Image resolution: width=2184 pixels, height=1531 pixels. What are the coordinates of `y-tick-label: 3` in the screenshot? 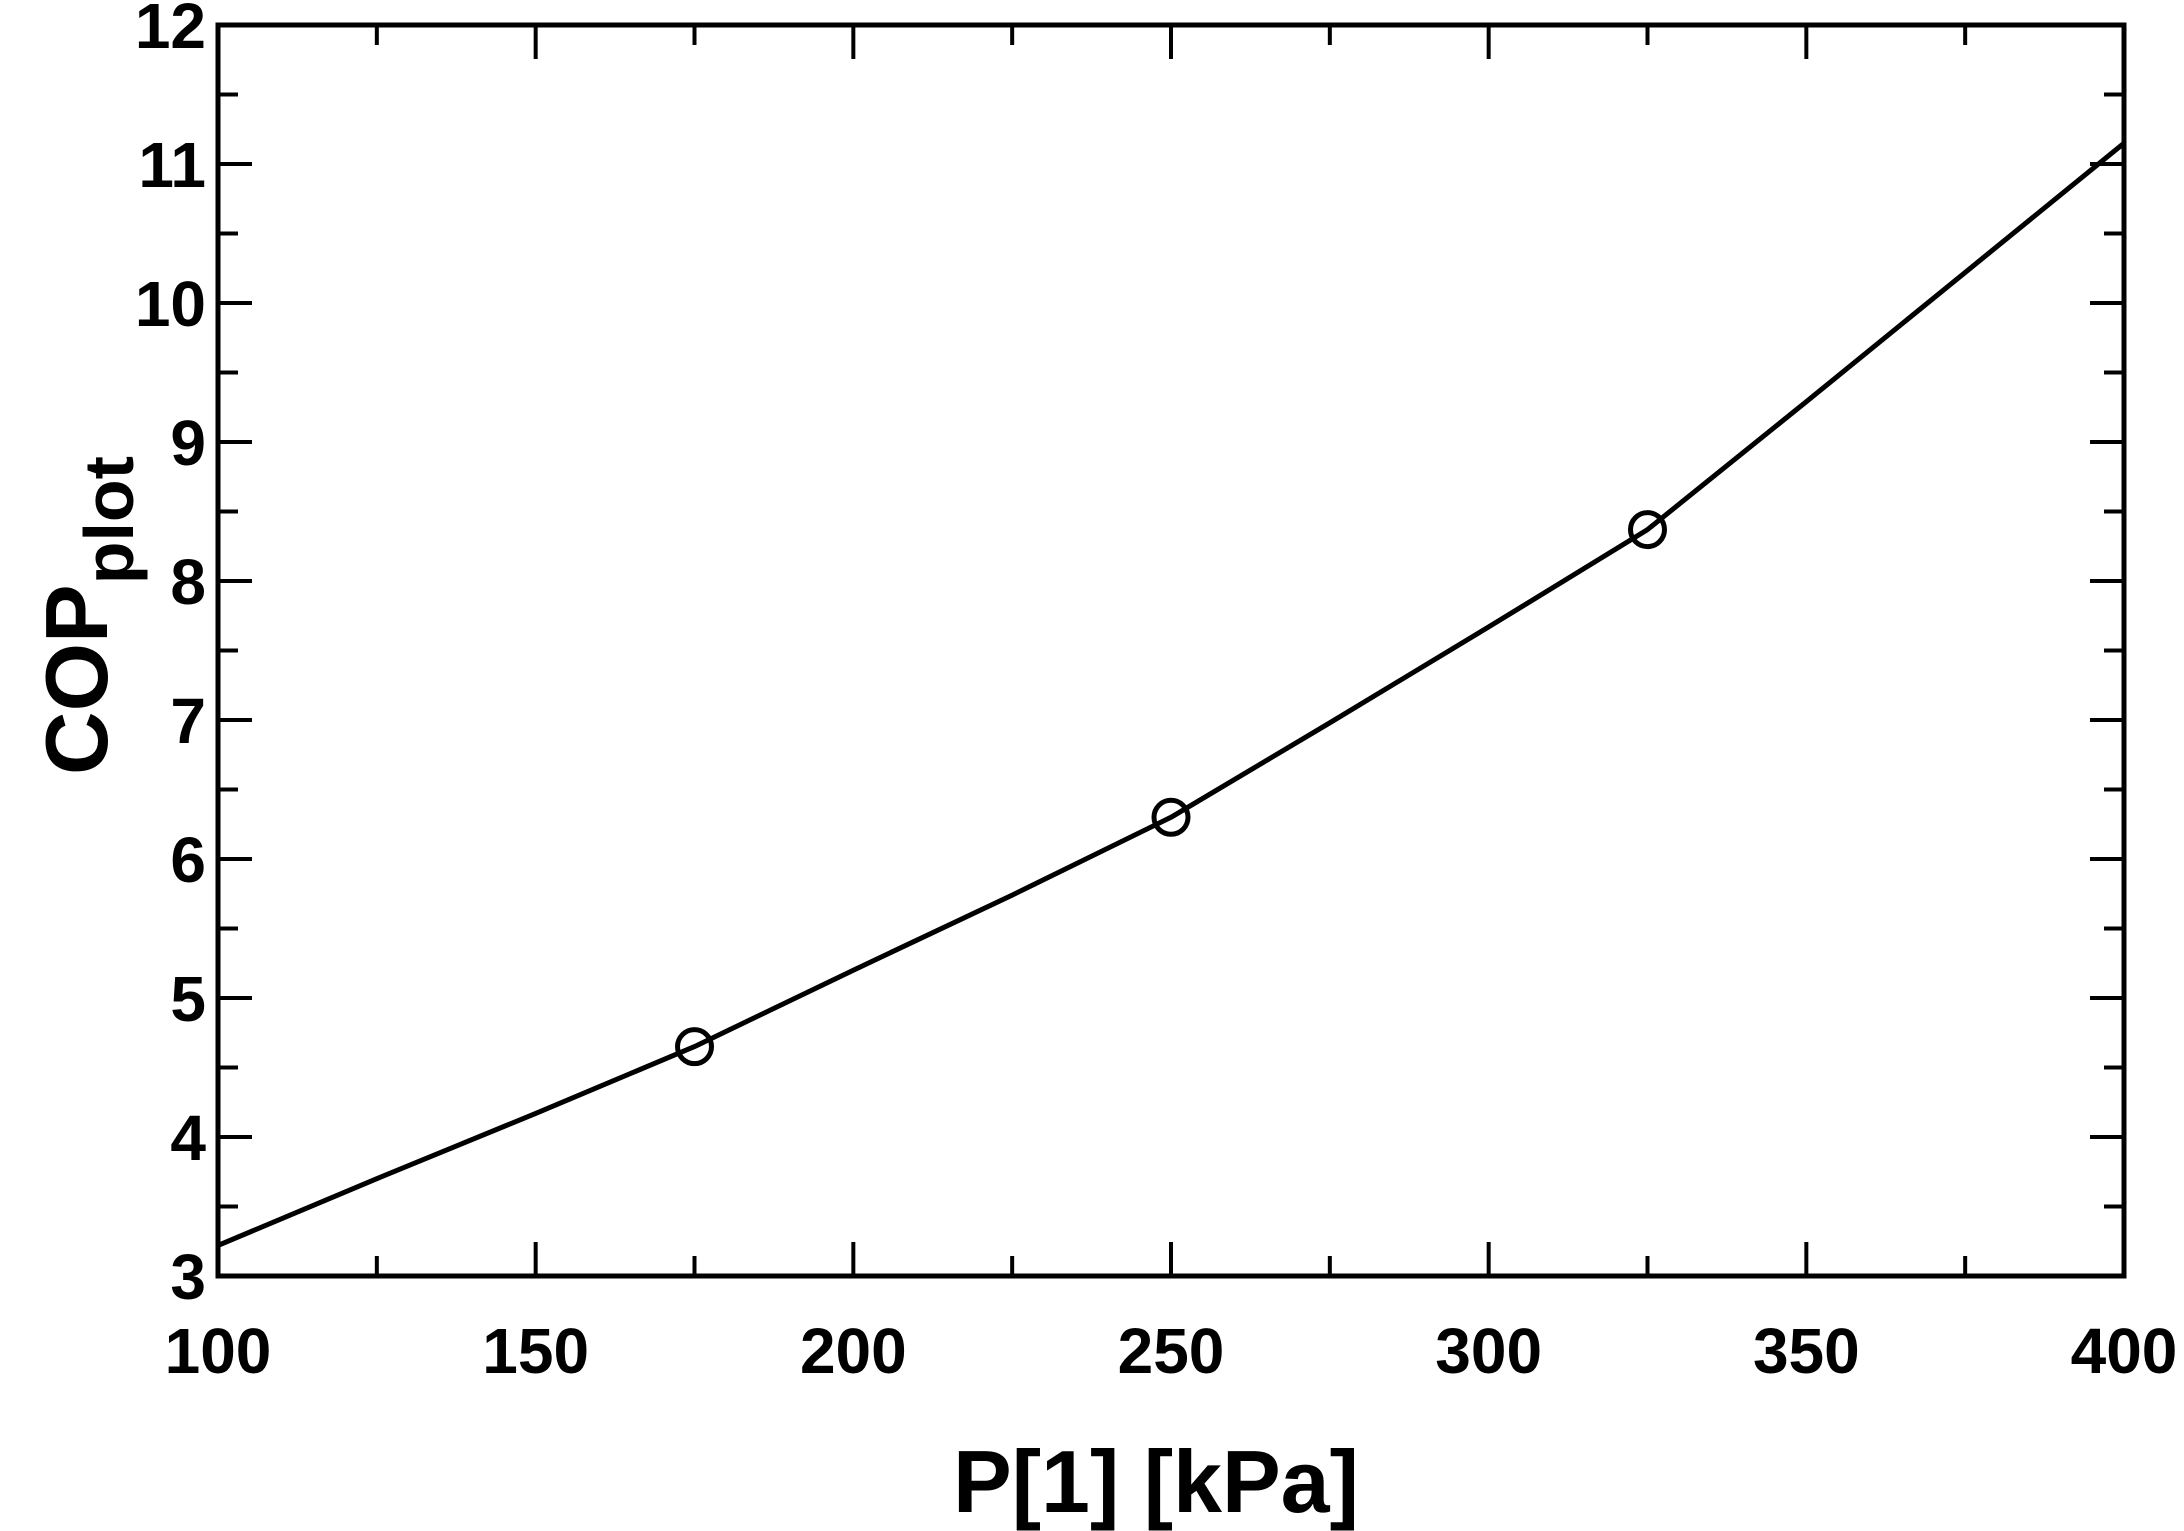 It's located at (188, 1277).